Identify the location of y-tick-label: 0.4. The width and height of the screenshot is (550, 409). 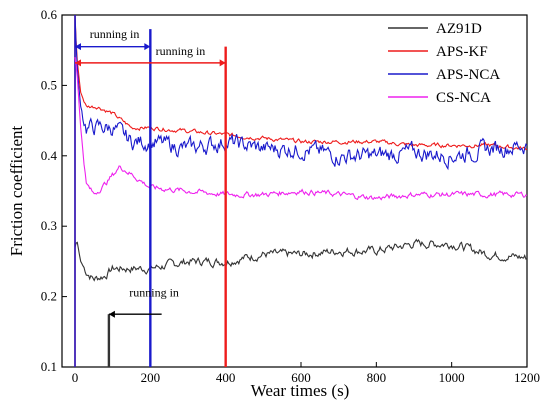
(49, 155).